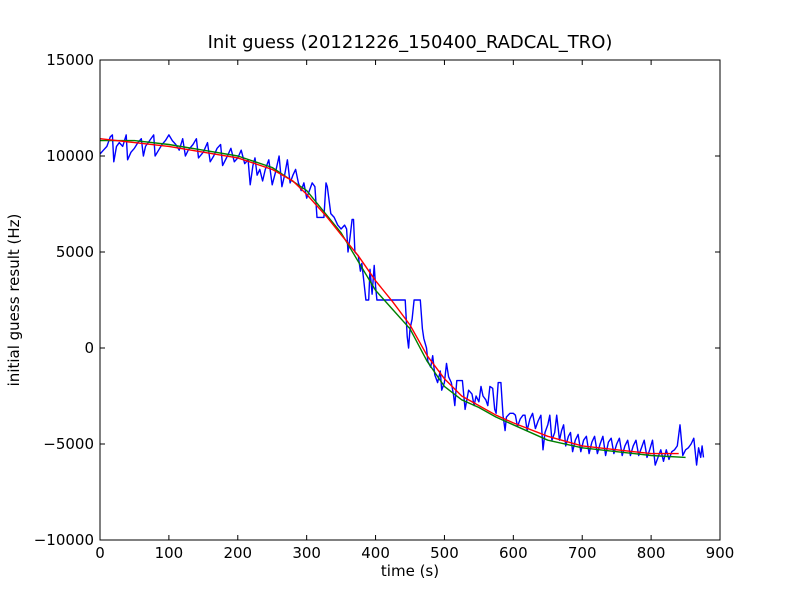 The width and height of the screenshot is (800, 600). What do you see at coordinates (70, 156) in the screenshot?
I see `y-tick-label: 10000` at bounding box center [70, 156].